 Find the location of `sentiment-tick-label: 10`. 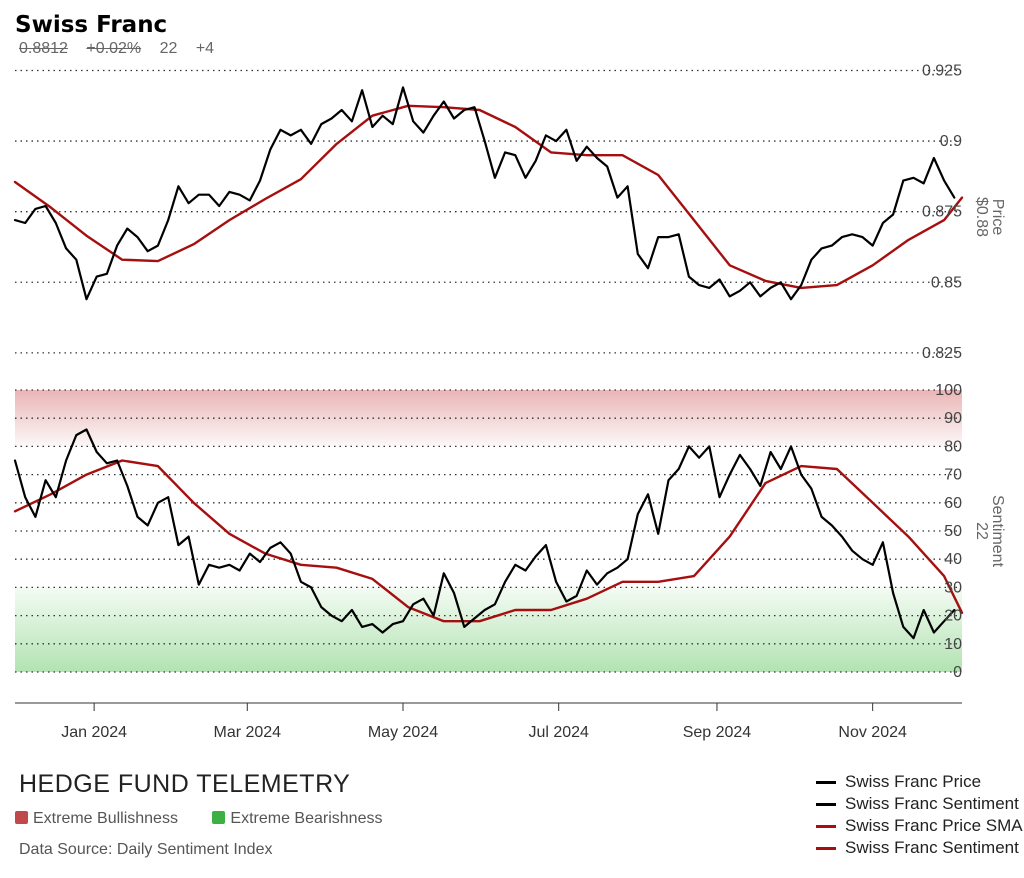

sentiment-tick-label: 10 is located at coordinates (953, 644).